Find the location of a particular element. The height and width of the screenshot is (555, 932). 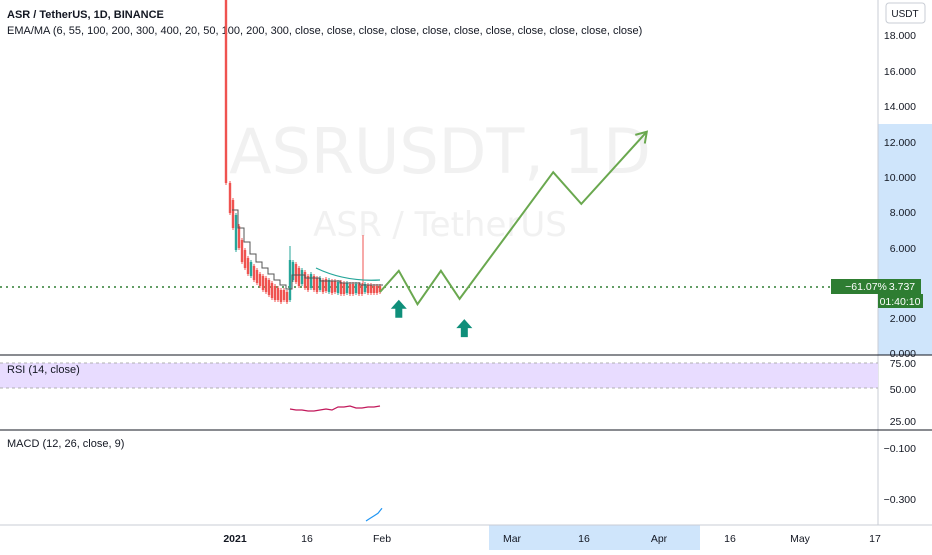

projection-arrowhead is located at coordinates (642, 137).